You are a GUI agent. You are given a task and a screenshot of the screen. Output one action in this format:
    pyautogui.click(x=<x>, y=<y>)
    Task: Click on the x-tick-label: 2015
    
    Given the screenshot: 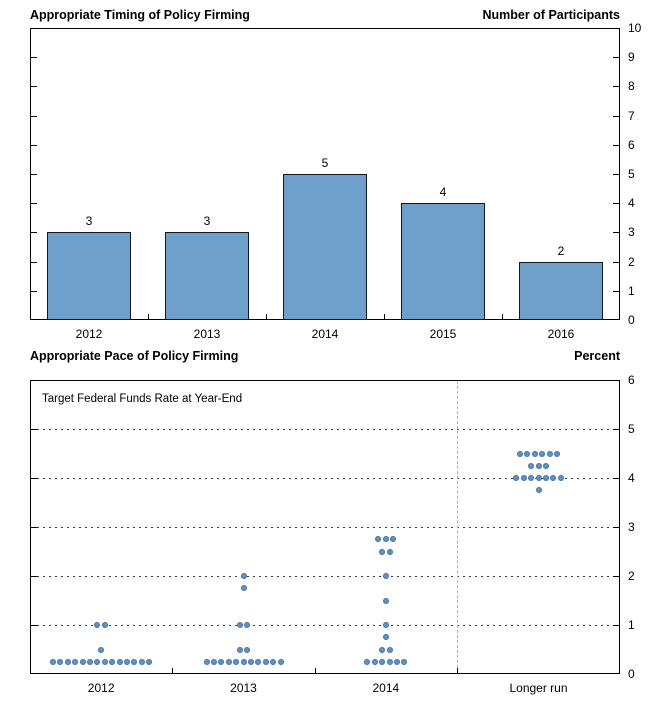 What is the action you would take?
    pyautogui.click(x=443, y=334)
    